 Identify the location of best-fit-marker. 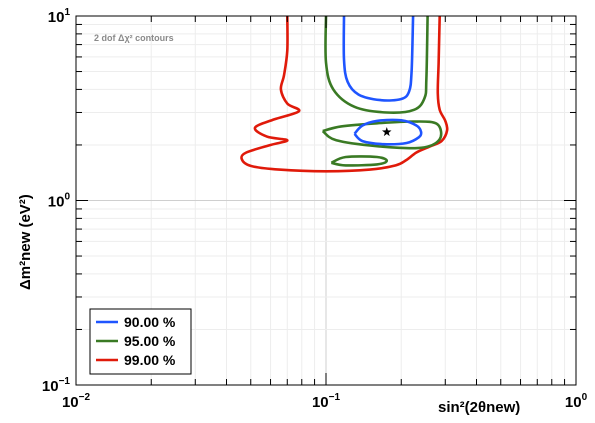
(387, 132).